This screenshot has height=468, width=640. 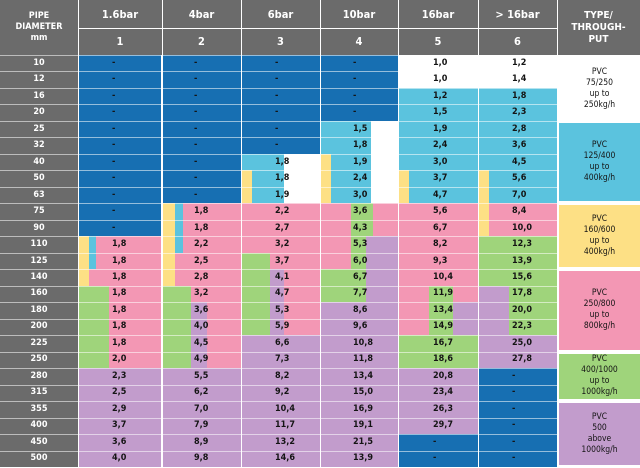 I want to click on diameter-cell: 10, so click(x=39, y=62).